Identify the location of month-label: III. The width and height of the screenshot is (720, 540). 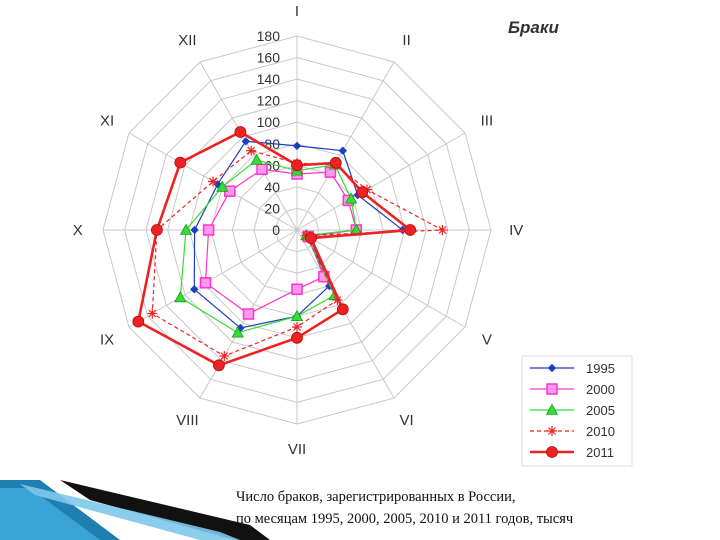
(487, 120).